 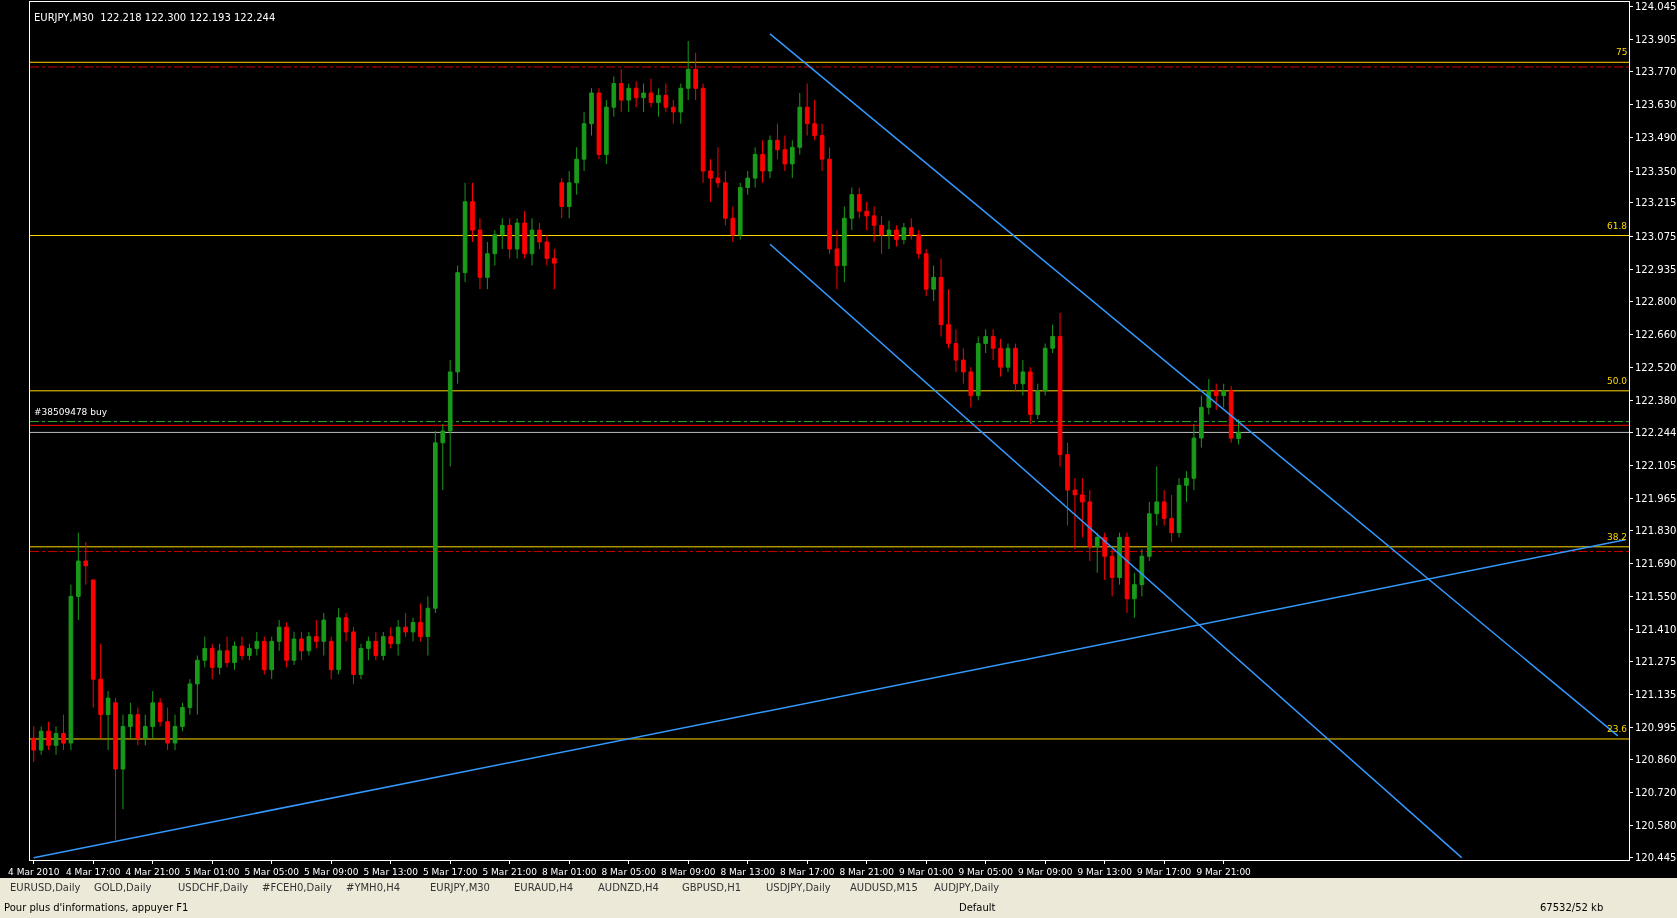 What do you see at coordinates (71, 412) in the screenshot?
I see `ref-line-label: #38509478 buy` at bounding box center [71, 412].